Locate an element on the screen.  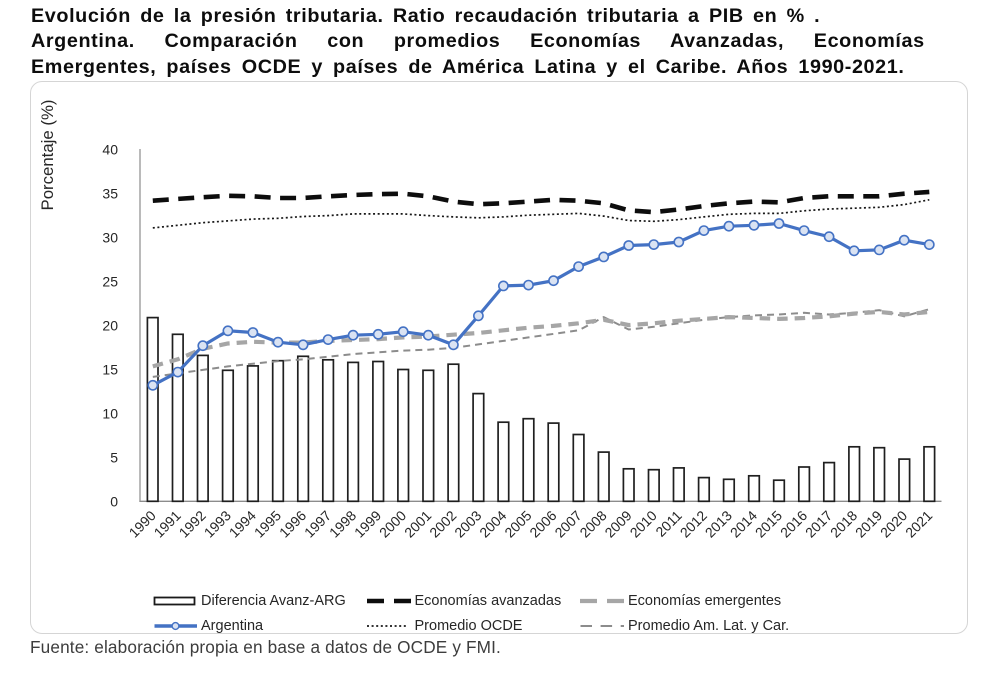
svg-text: 2017 is located at coordinates (818, 523).